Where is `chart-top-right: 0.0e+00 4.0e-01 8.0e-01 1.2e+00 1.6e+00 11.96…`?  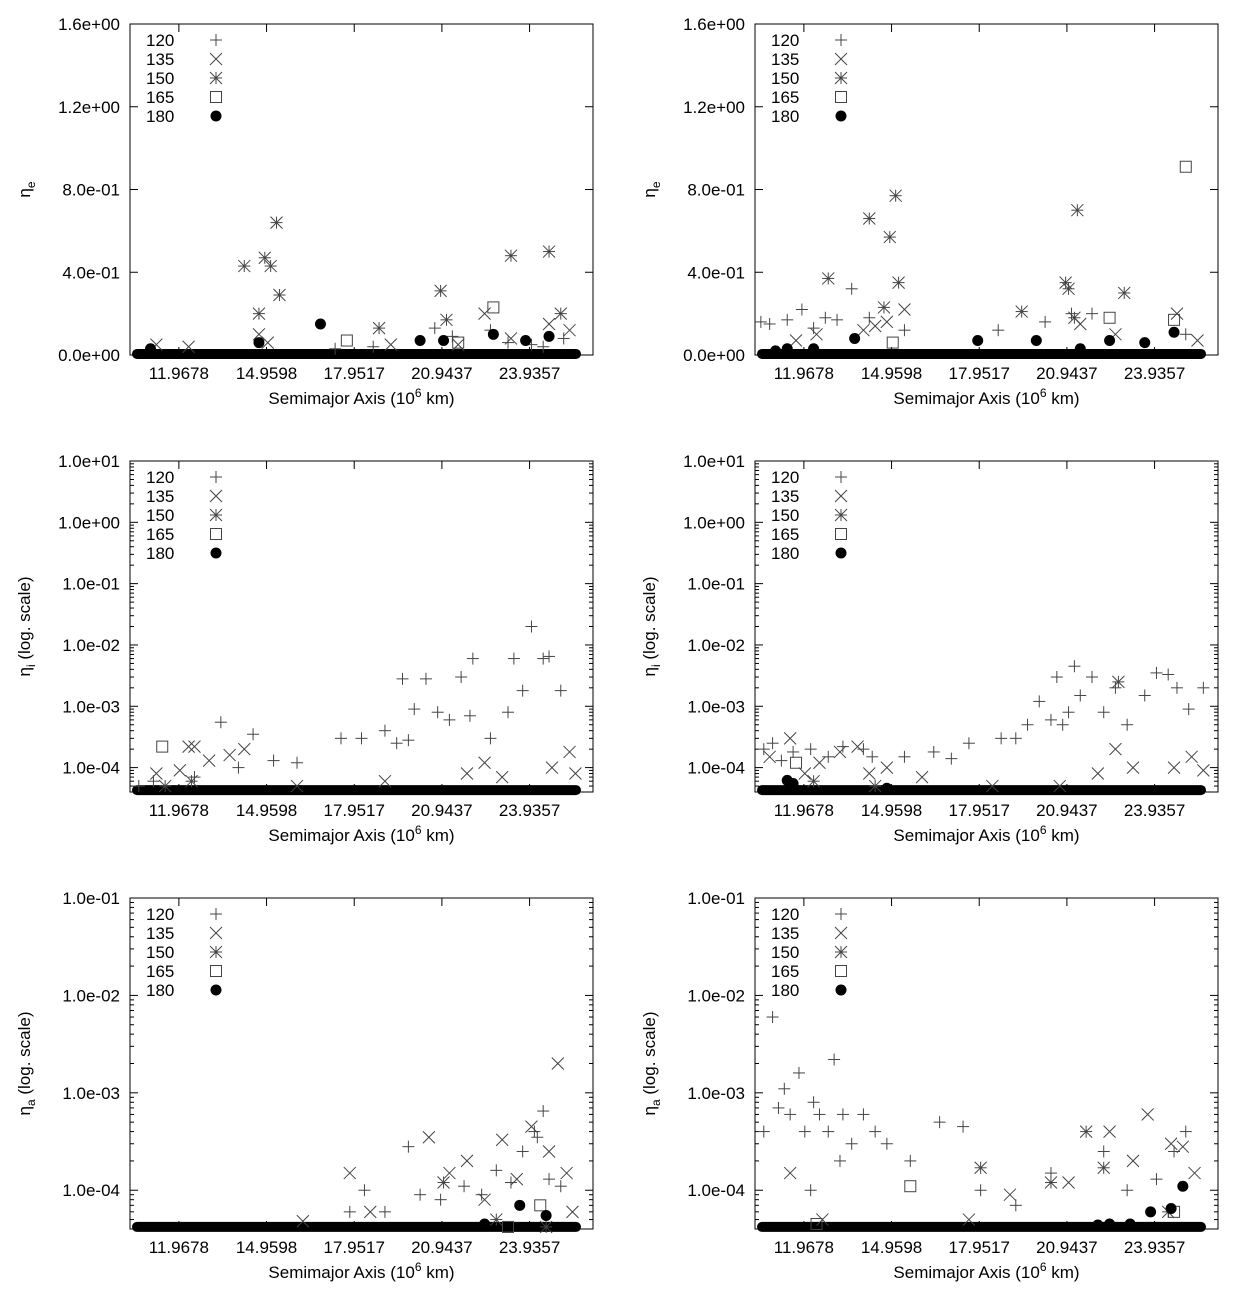 chart-top-right: 0.0e+00 4.0e-01 8.0e-01 1.2e+00 1.6e+00 11.96… is located at coordinates (929, 211).